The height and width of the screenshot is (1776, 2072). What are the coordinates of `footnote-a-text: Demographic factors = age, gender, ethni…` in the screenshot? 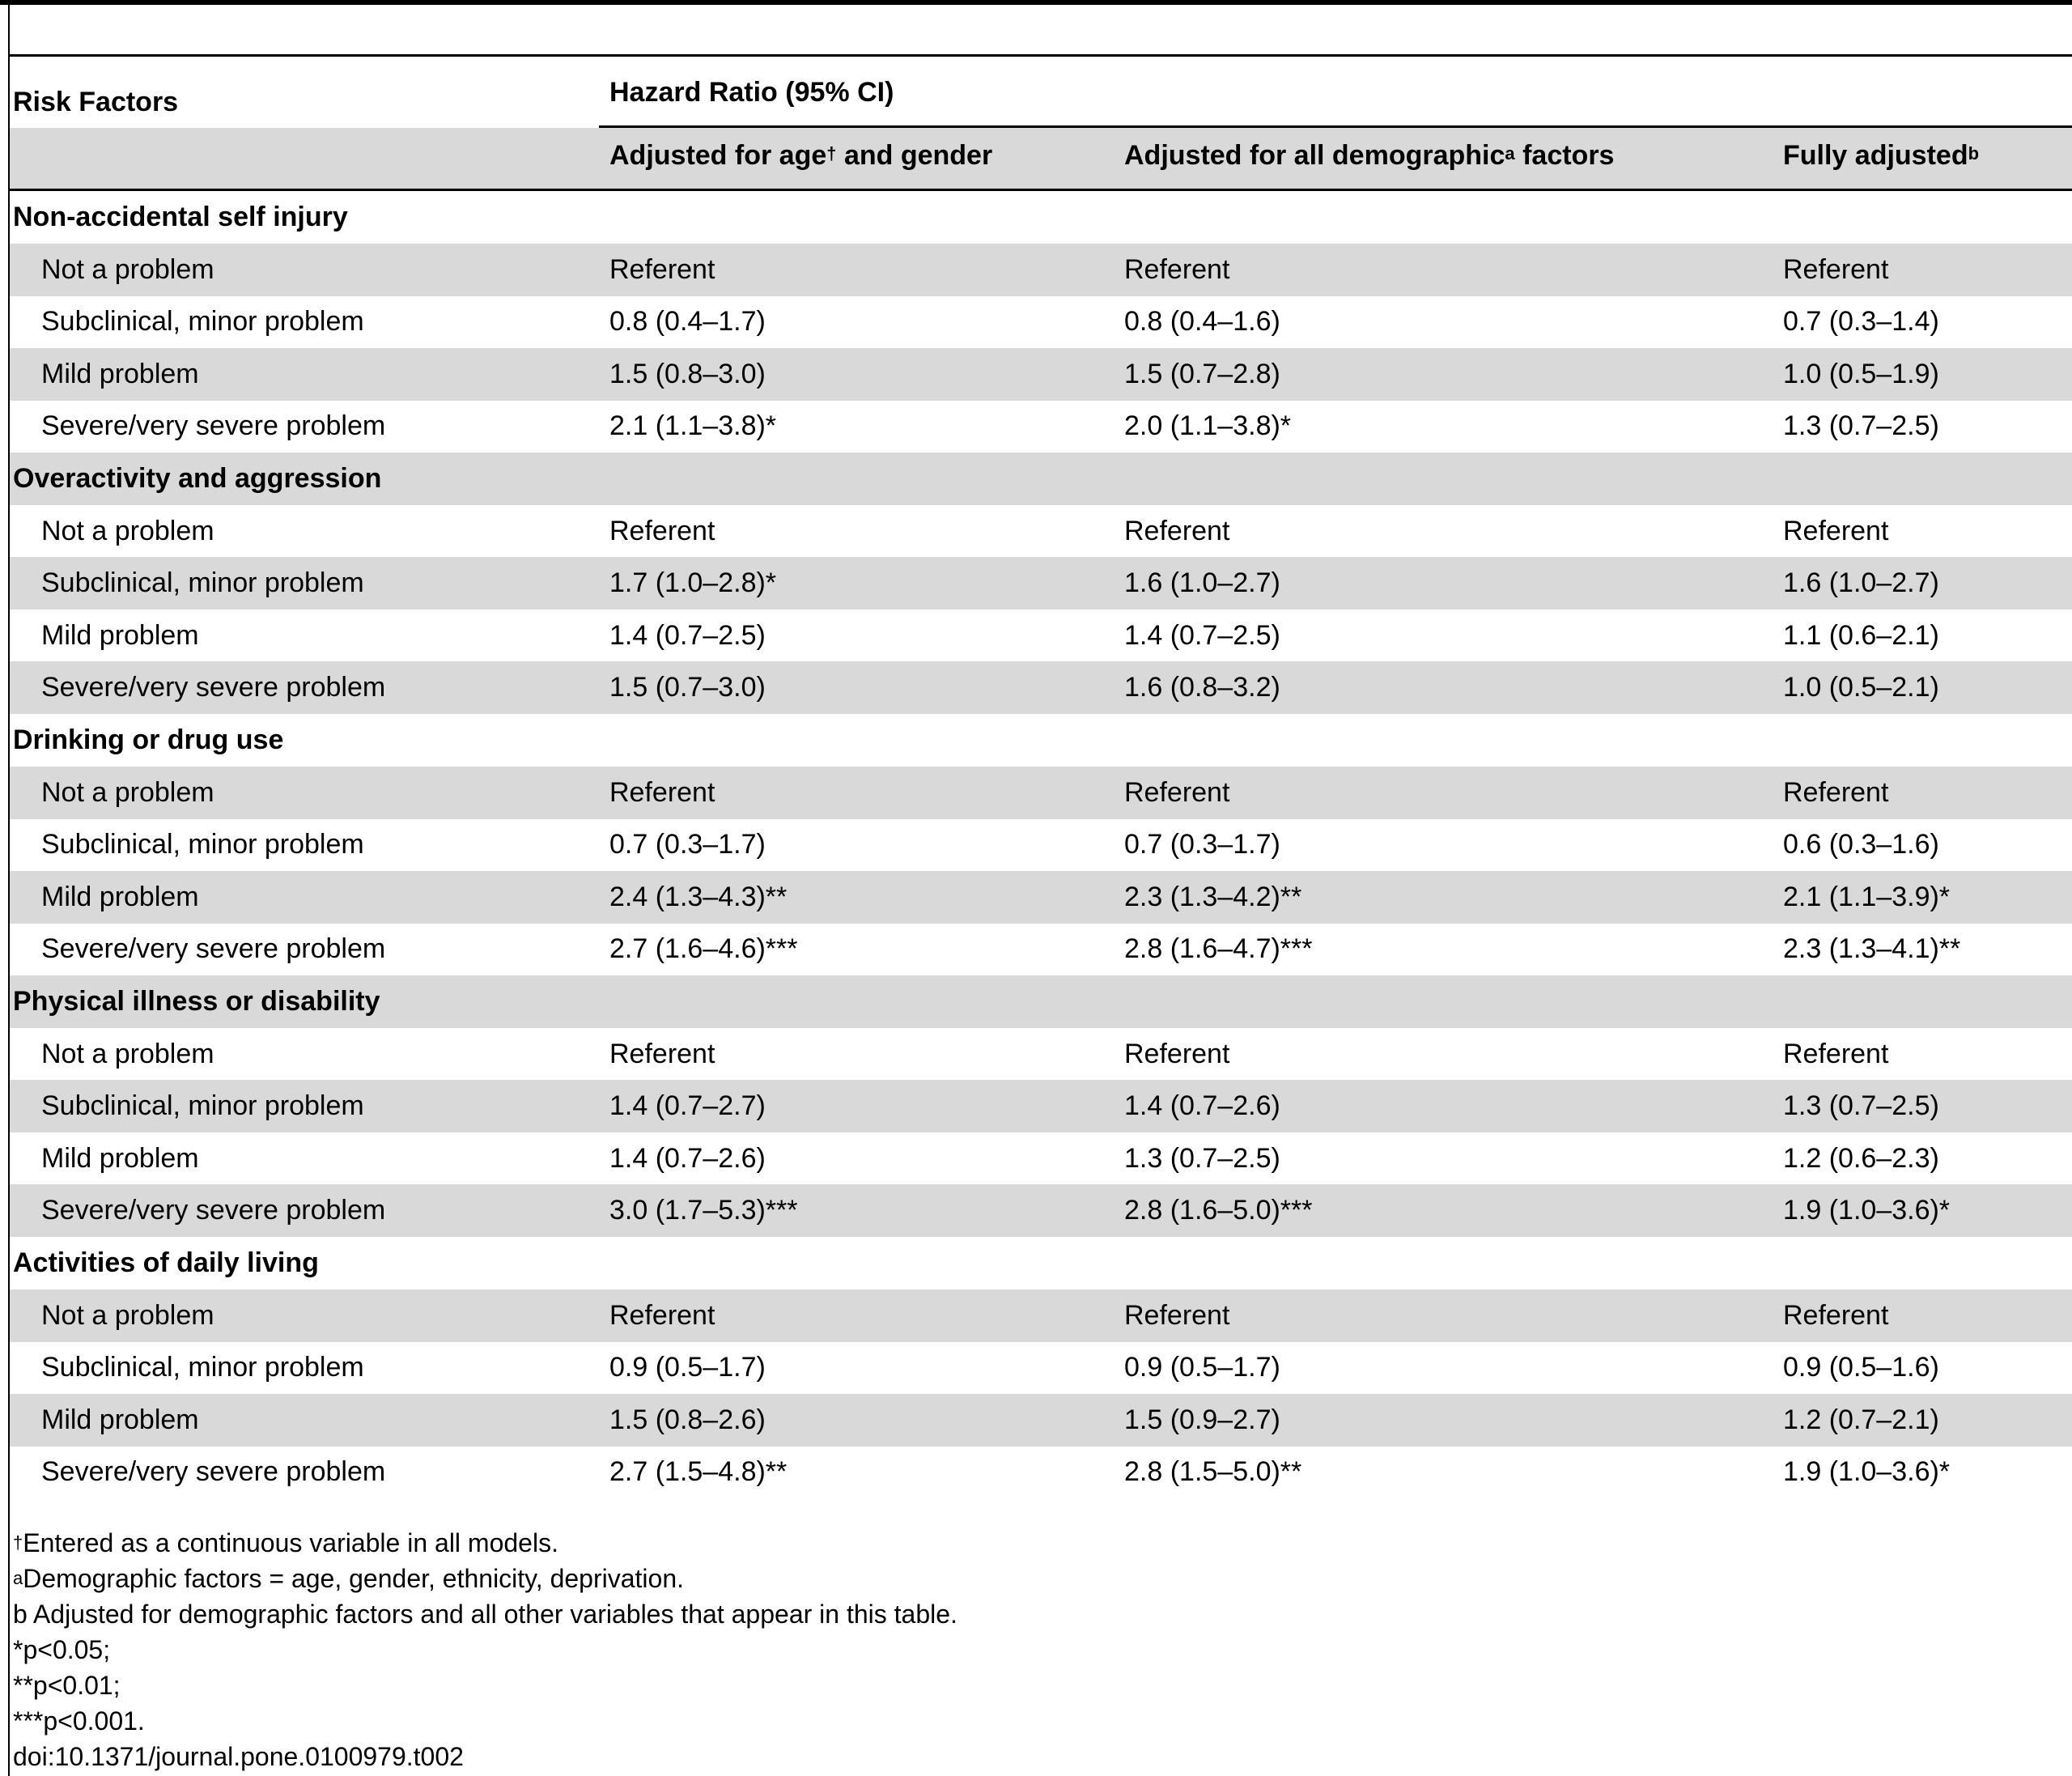 It's located at (354, 1579).